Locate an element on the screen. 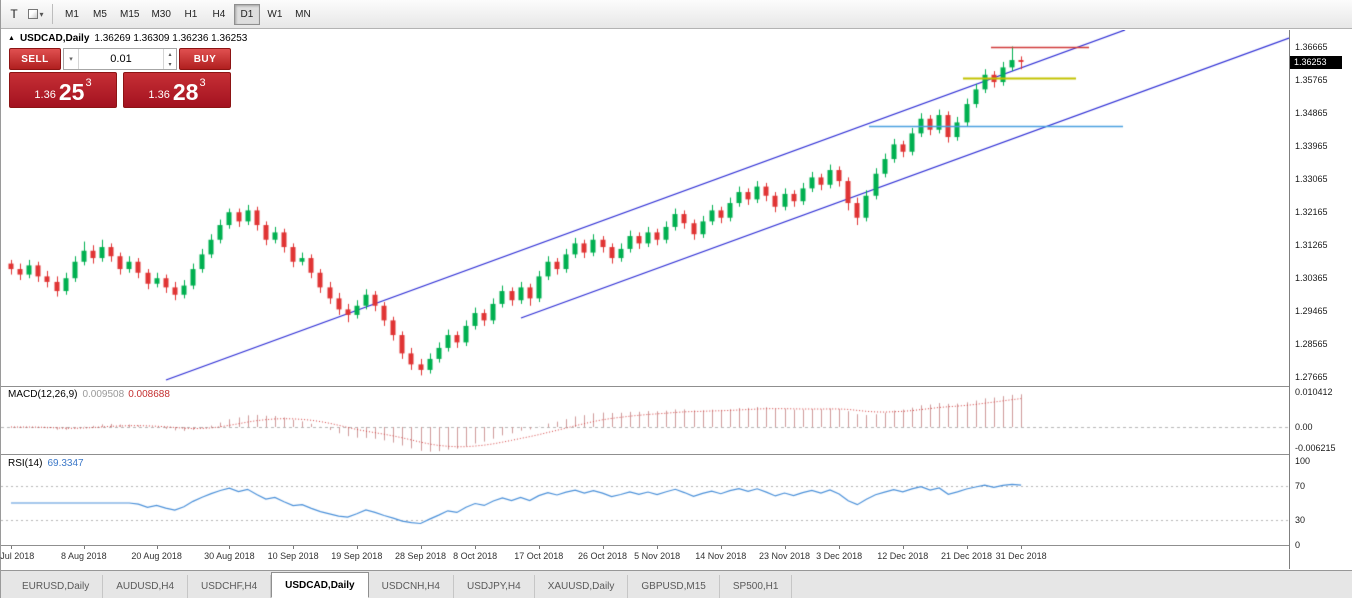  drawing-tools-icon: ▾ is located at coordinates (36, 14).